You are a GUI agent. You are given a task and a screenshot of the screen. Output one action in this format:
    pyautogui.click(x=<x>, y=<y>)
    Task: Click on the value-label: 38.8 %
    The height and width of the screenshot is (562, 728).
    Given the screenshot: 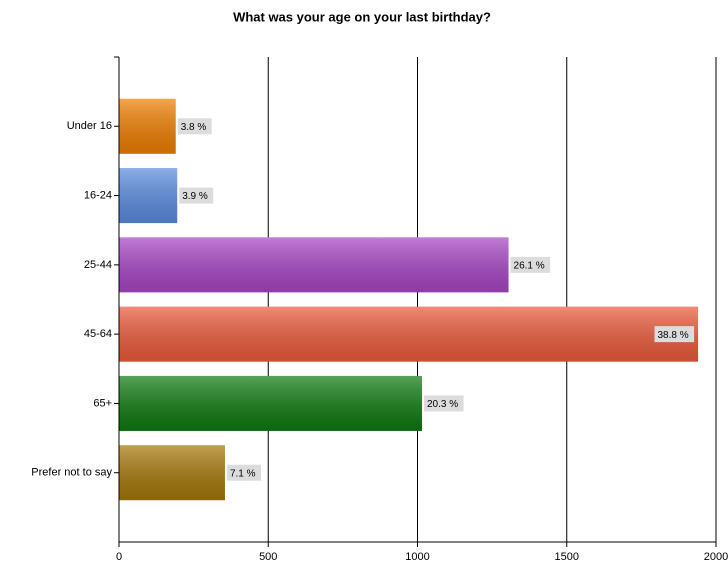 What is the action you would take?
    pyautogui.click(x=672, y=335)
    